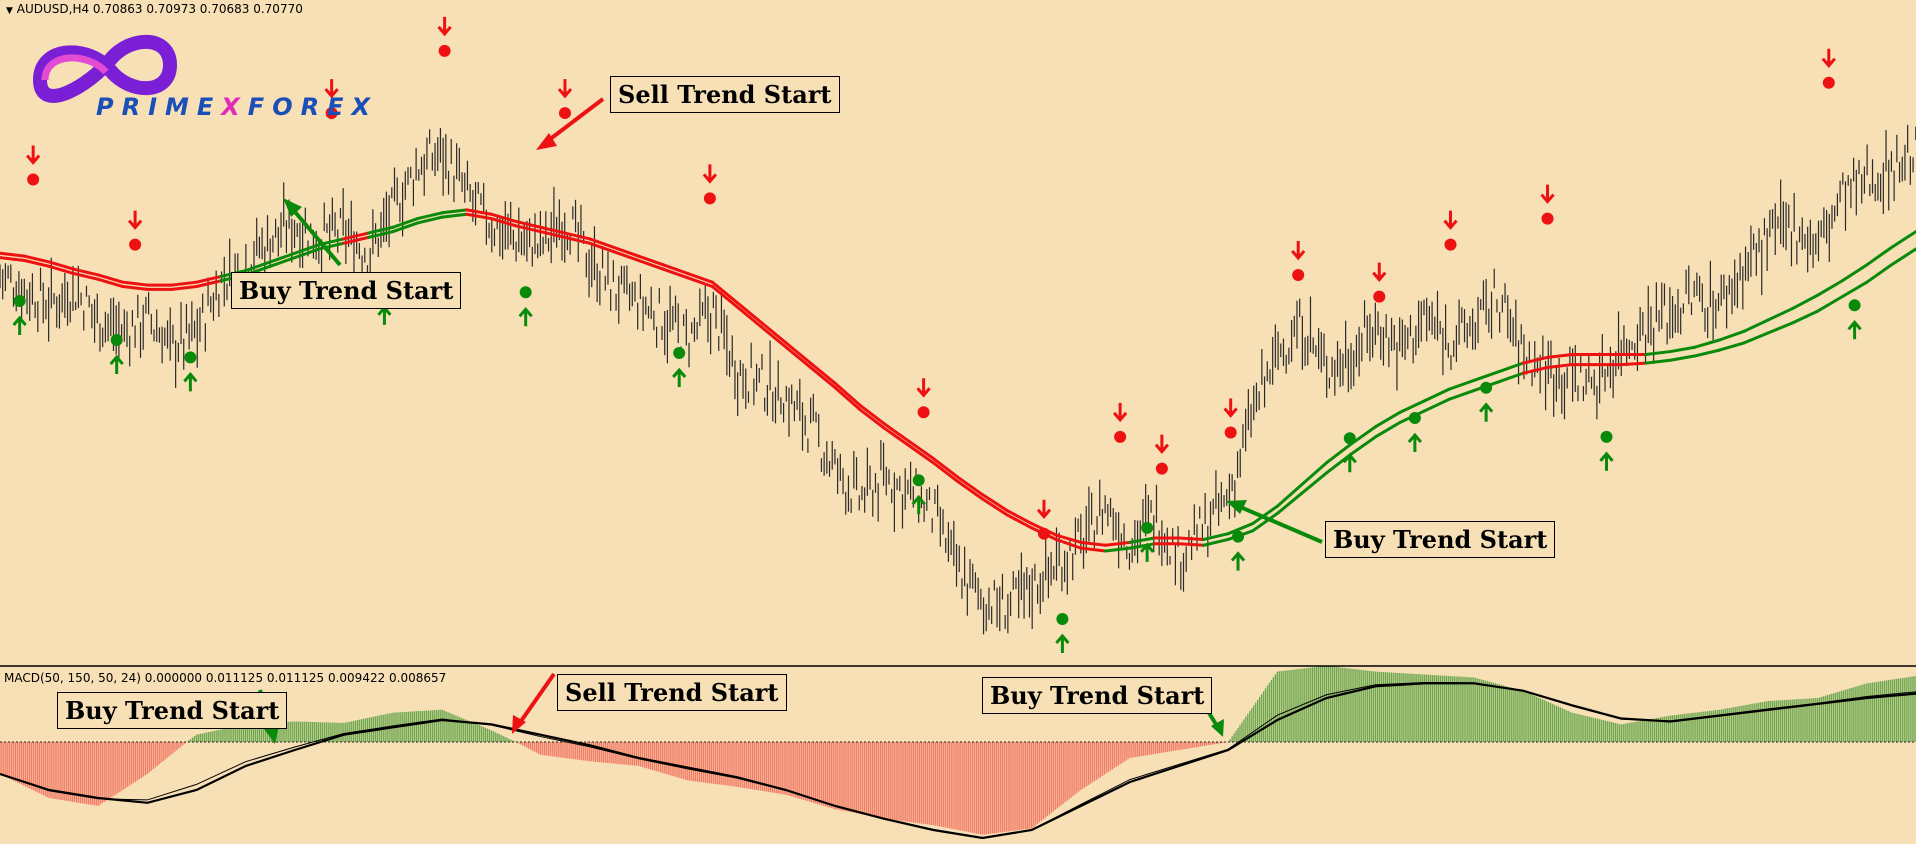 Image resolution: width=1916 pixels, height=844 pixels. Describe the element at coordinates (672, 692) in the screenshot. I see `callout-macd-sell-1: Sell Trend Start` at that location.